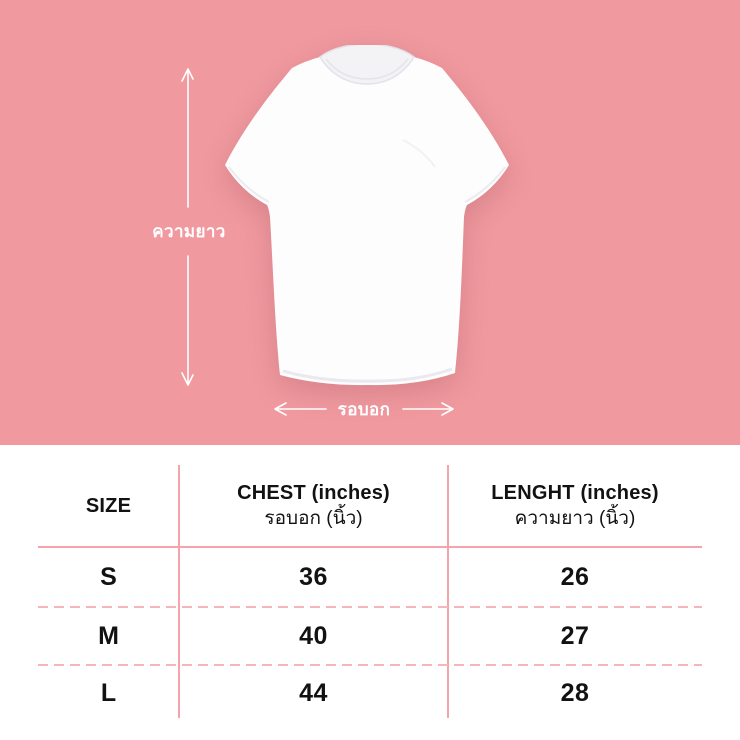  Describe the element at coordinates (575, 518) in the screenshot. I see `header-length-subtitle: ความยาว (นิ้ว)` at that location.